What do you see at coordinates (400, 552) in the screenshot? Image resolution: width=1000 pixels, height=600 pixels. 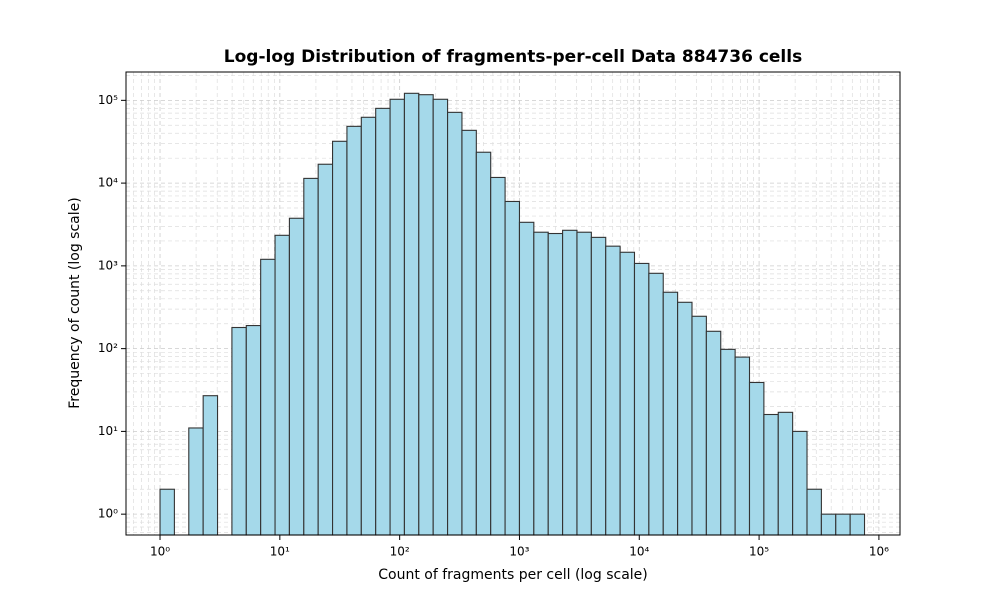 I see `x-tick-label: 10²` at bounding box center [400, 552].